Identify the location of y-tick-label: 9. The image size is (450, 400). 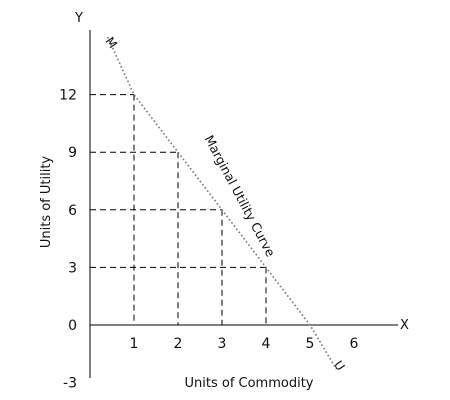
(72, 153).